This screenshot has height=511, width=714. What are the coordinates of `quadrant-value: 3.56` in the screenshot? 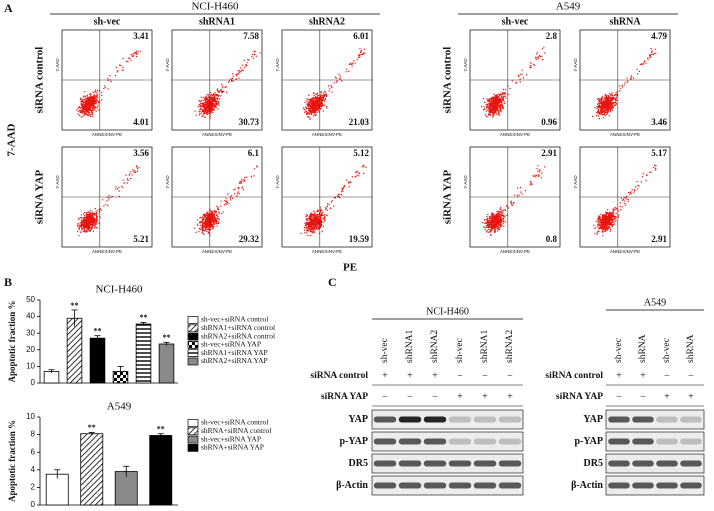 It's located at (141, 153).